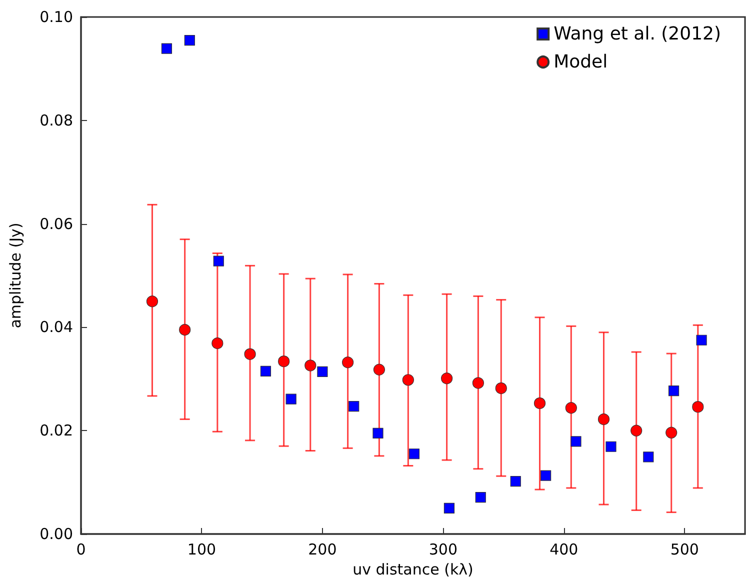  What do you see at coordinates (322, 549) in the screenshot?
I see `x-tick-label: 200` at bounding box center [322, 549].